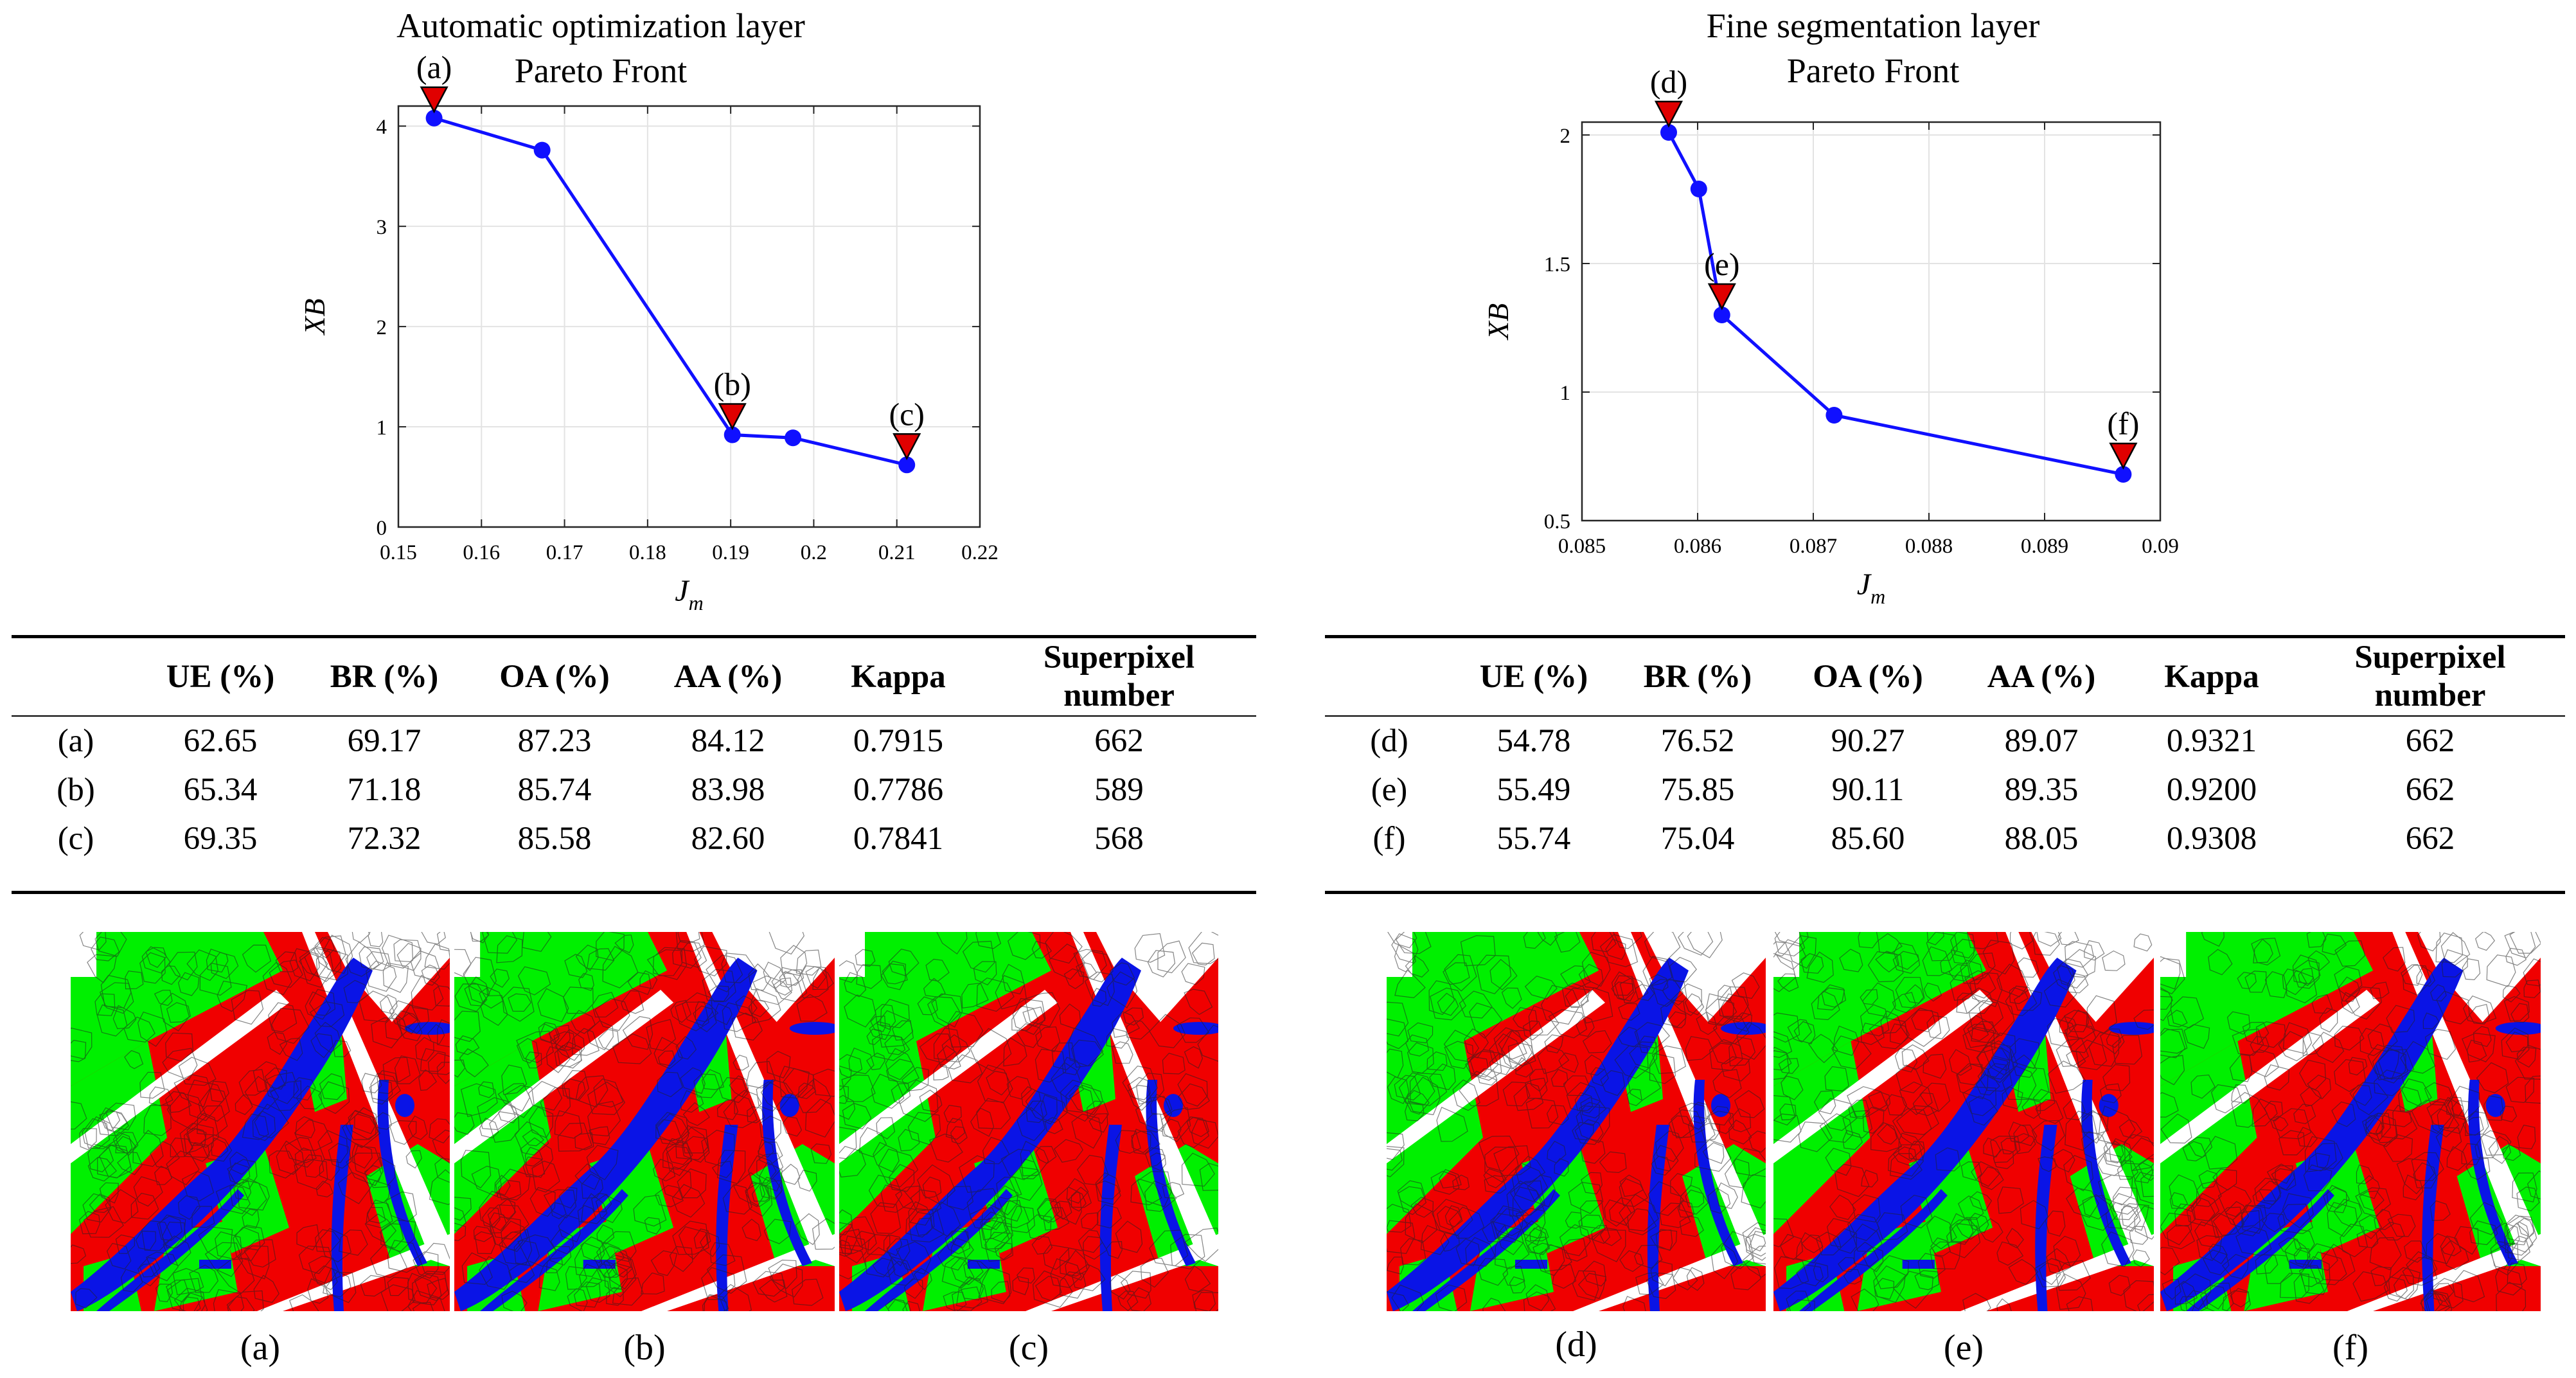  What do you see at coordinates (1878, 596) in the screenshot?
I see `x-axis-label-subscript: m` at bounding box center [1878, 596].